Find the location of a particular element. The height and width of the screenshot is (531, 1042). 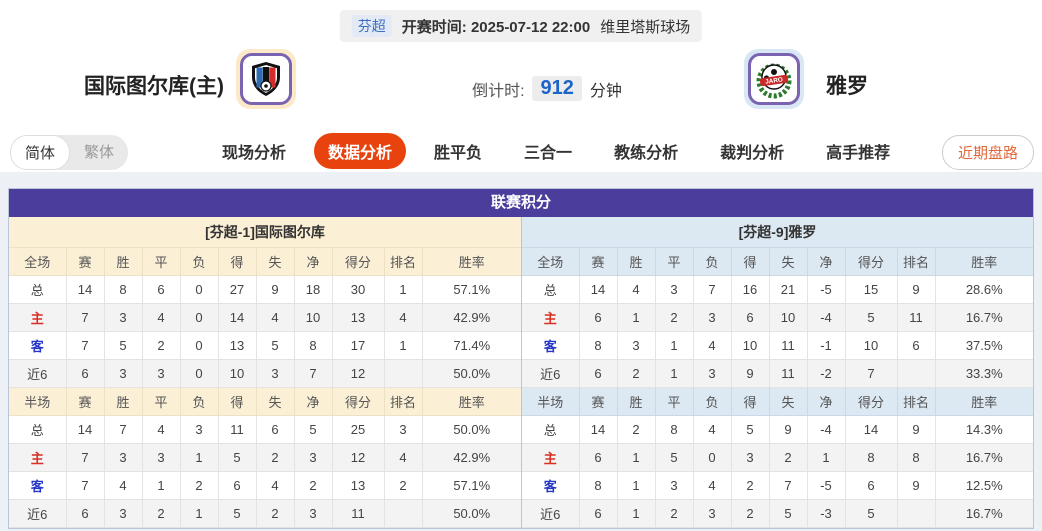

home-team-logo is located at coordinates (266, 79).